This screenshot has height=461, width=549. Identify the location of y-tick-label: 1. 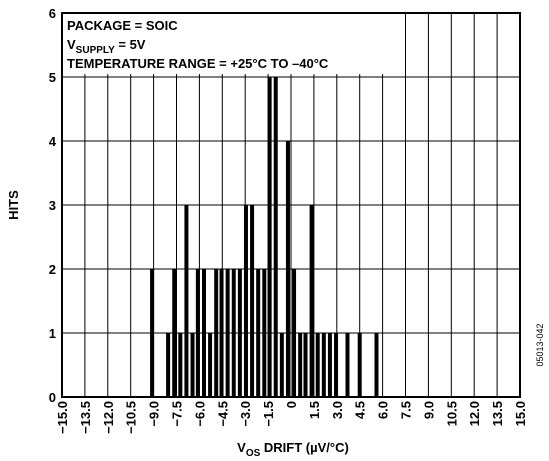
(52, 333).